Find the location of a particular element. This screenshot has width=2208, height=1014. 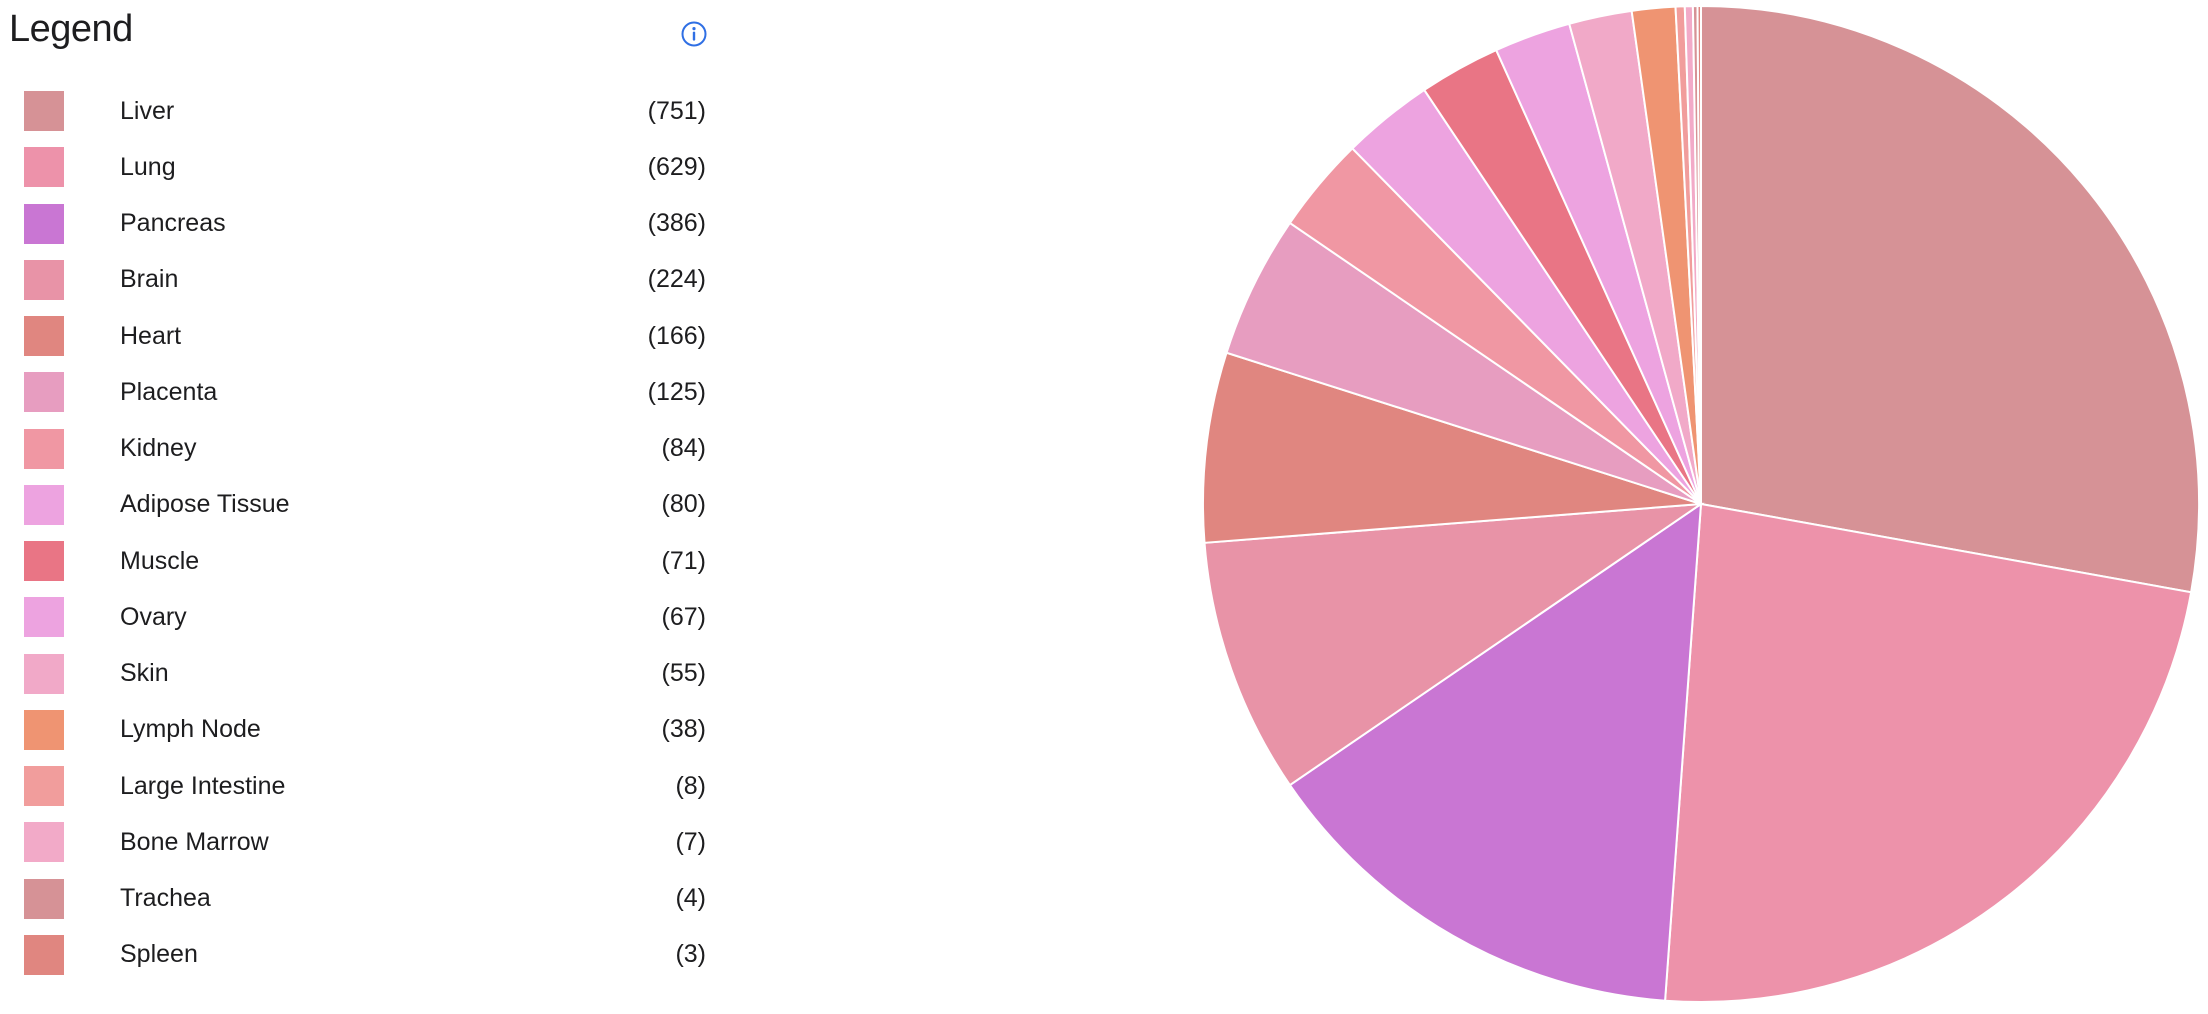

pie-slice-brain is located at coordinates (1454, 644).